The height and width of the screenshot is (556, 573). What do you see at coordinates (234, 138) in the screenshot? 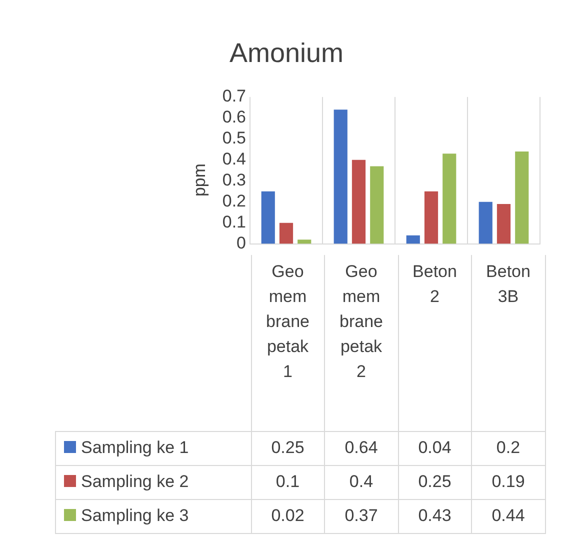
I see `y-tick-label: 0.5` at bounding box center [234, 138].